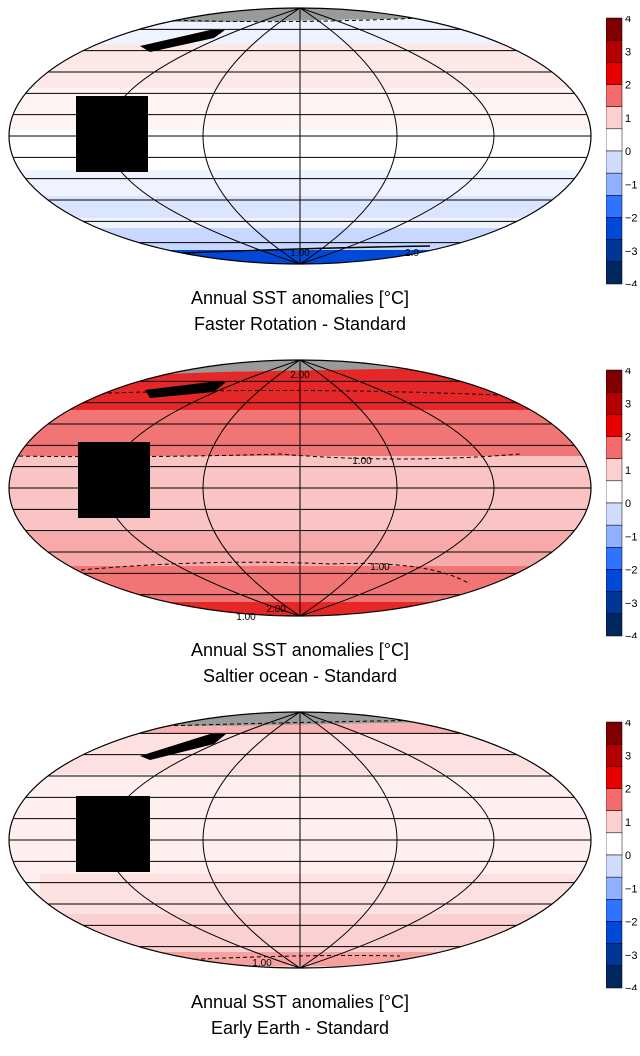  Describe the element at coordinates (310, 894) in the screenshot. I see `anomaly-region` at that location.